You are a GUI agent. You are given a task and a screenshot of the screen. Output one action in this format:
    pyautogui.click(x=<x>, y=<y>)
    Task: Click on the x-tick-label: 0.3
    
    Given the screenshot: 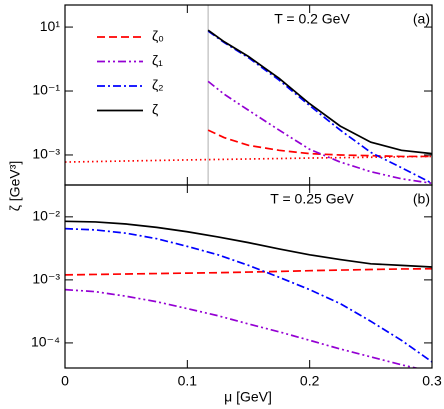 What is the action you would take?
    pyautogui.click(x=432, y=381)
    